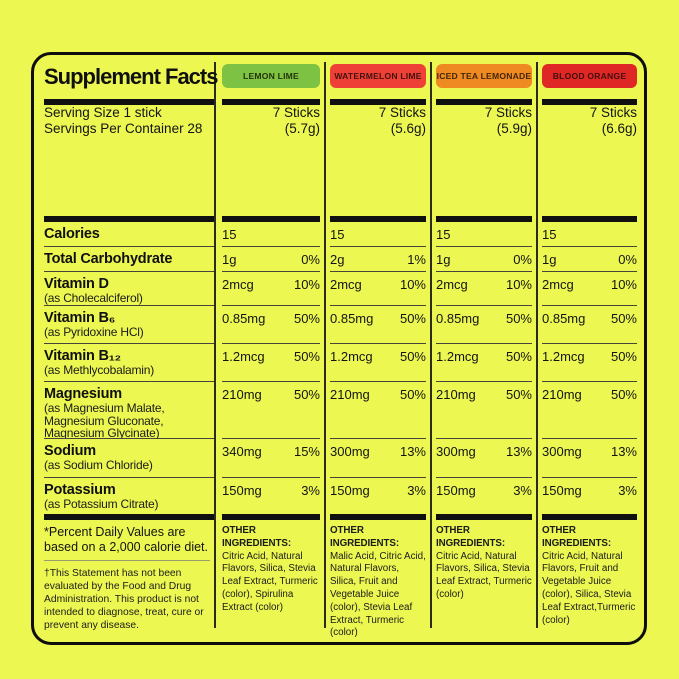 This screenshot has width=679, height=679. I want to click on nutrient-row: Potassium (as Potassium Citrate), so click(129, 496).